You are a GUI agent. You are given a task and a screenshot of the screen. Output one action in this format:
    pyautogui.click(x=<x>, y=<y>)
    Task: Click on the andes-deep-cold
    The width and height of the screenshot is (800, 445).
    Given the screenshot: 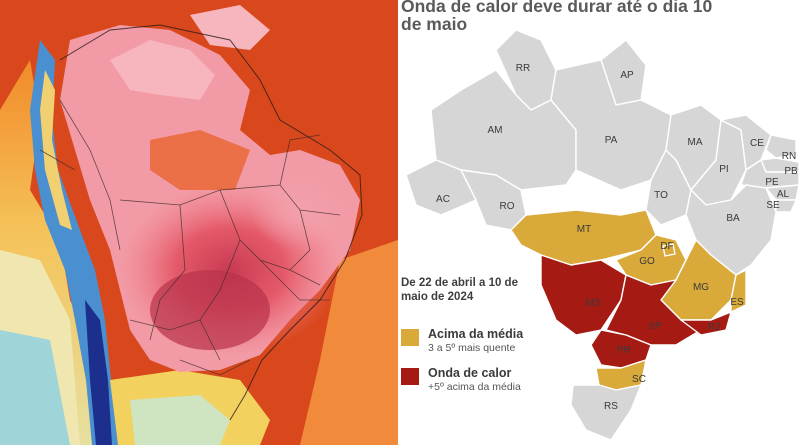 What is the action you would take?
    pyautogui.click(x=98, y=372)
    